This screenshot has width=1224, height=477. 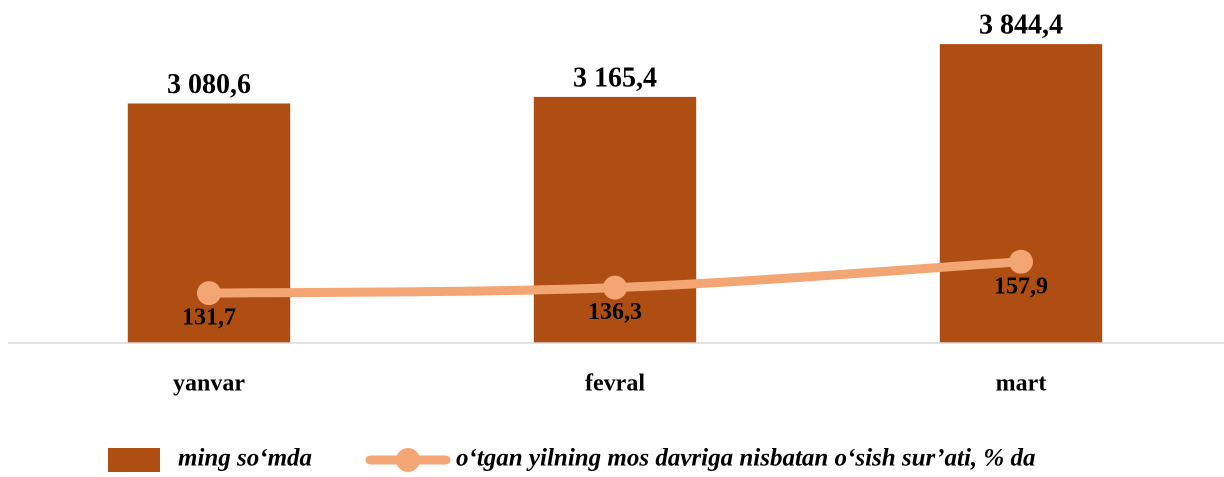 I want to click on legend-marker, so click(x=408, y=460).